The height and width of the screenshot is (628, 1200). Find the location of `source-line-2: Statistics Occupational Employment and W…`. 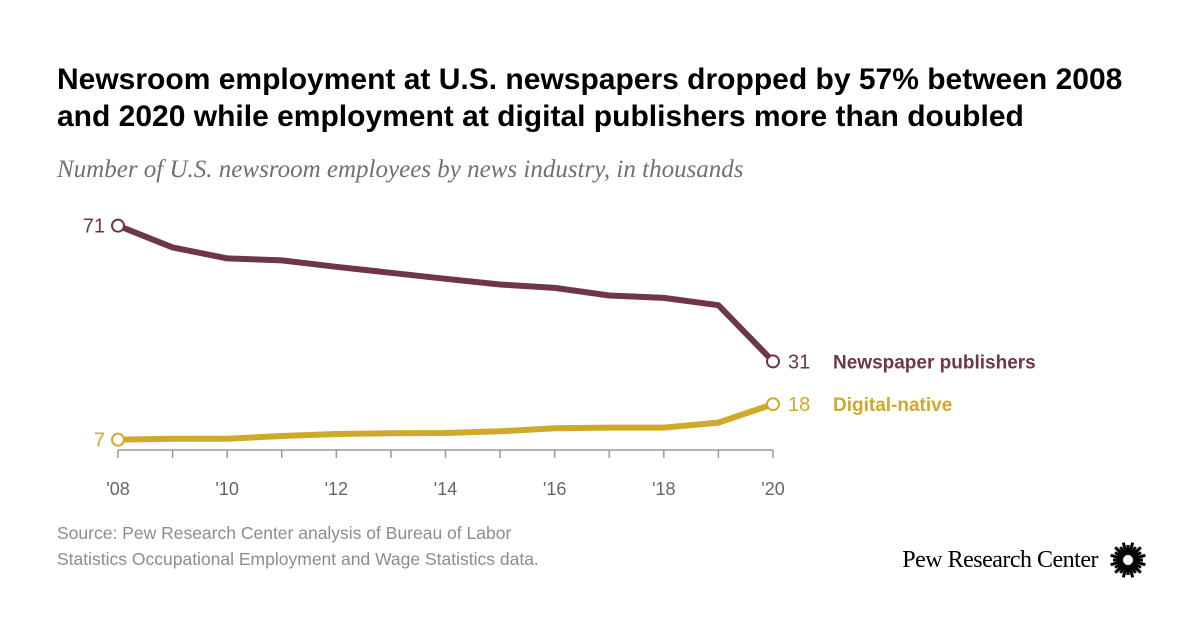

source-line-2: Statistics Occupational Employment and W… is located at coordinates (298, 559).